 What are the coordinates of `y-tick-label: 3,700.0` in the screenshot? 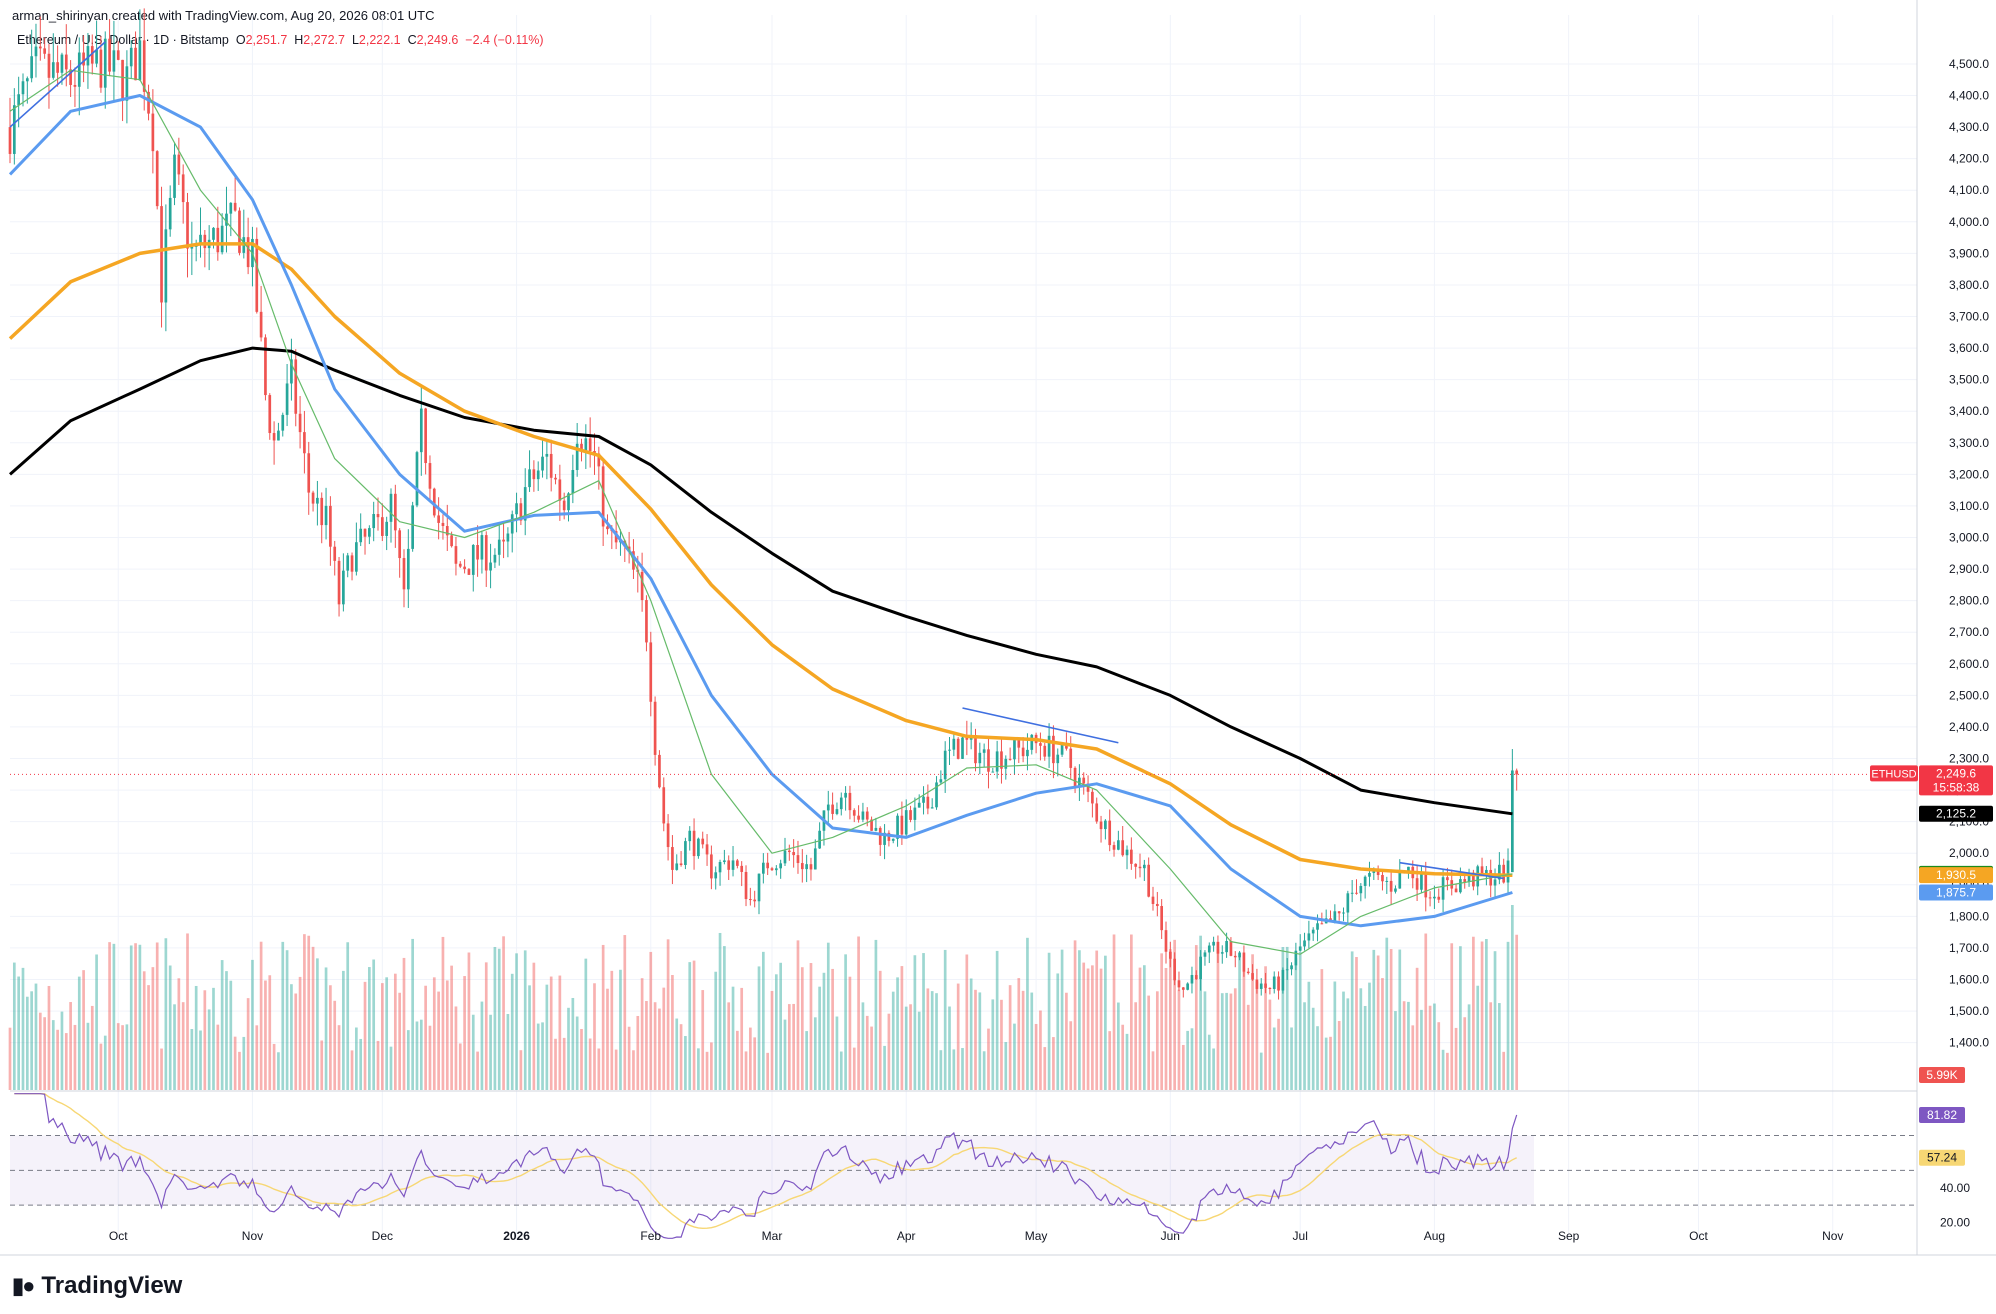 It's located at (1969, 317).